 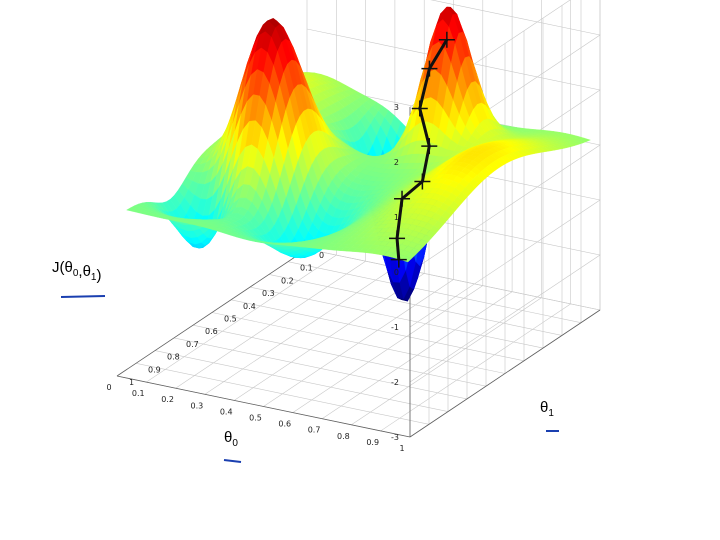 I want to click on x-label-underline, so click(x=232, y=461).